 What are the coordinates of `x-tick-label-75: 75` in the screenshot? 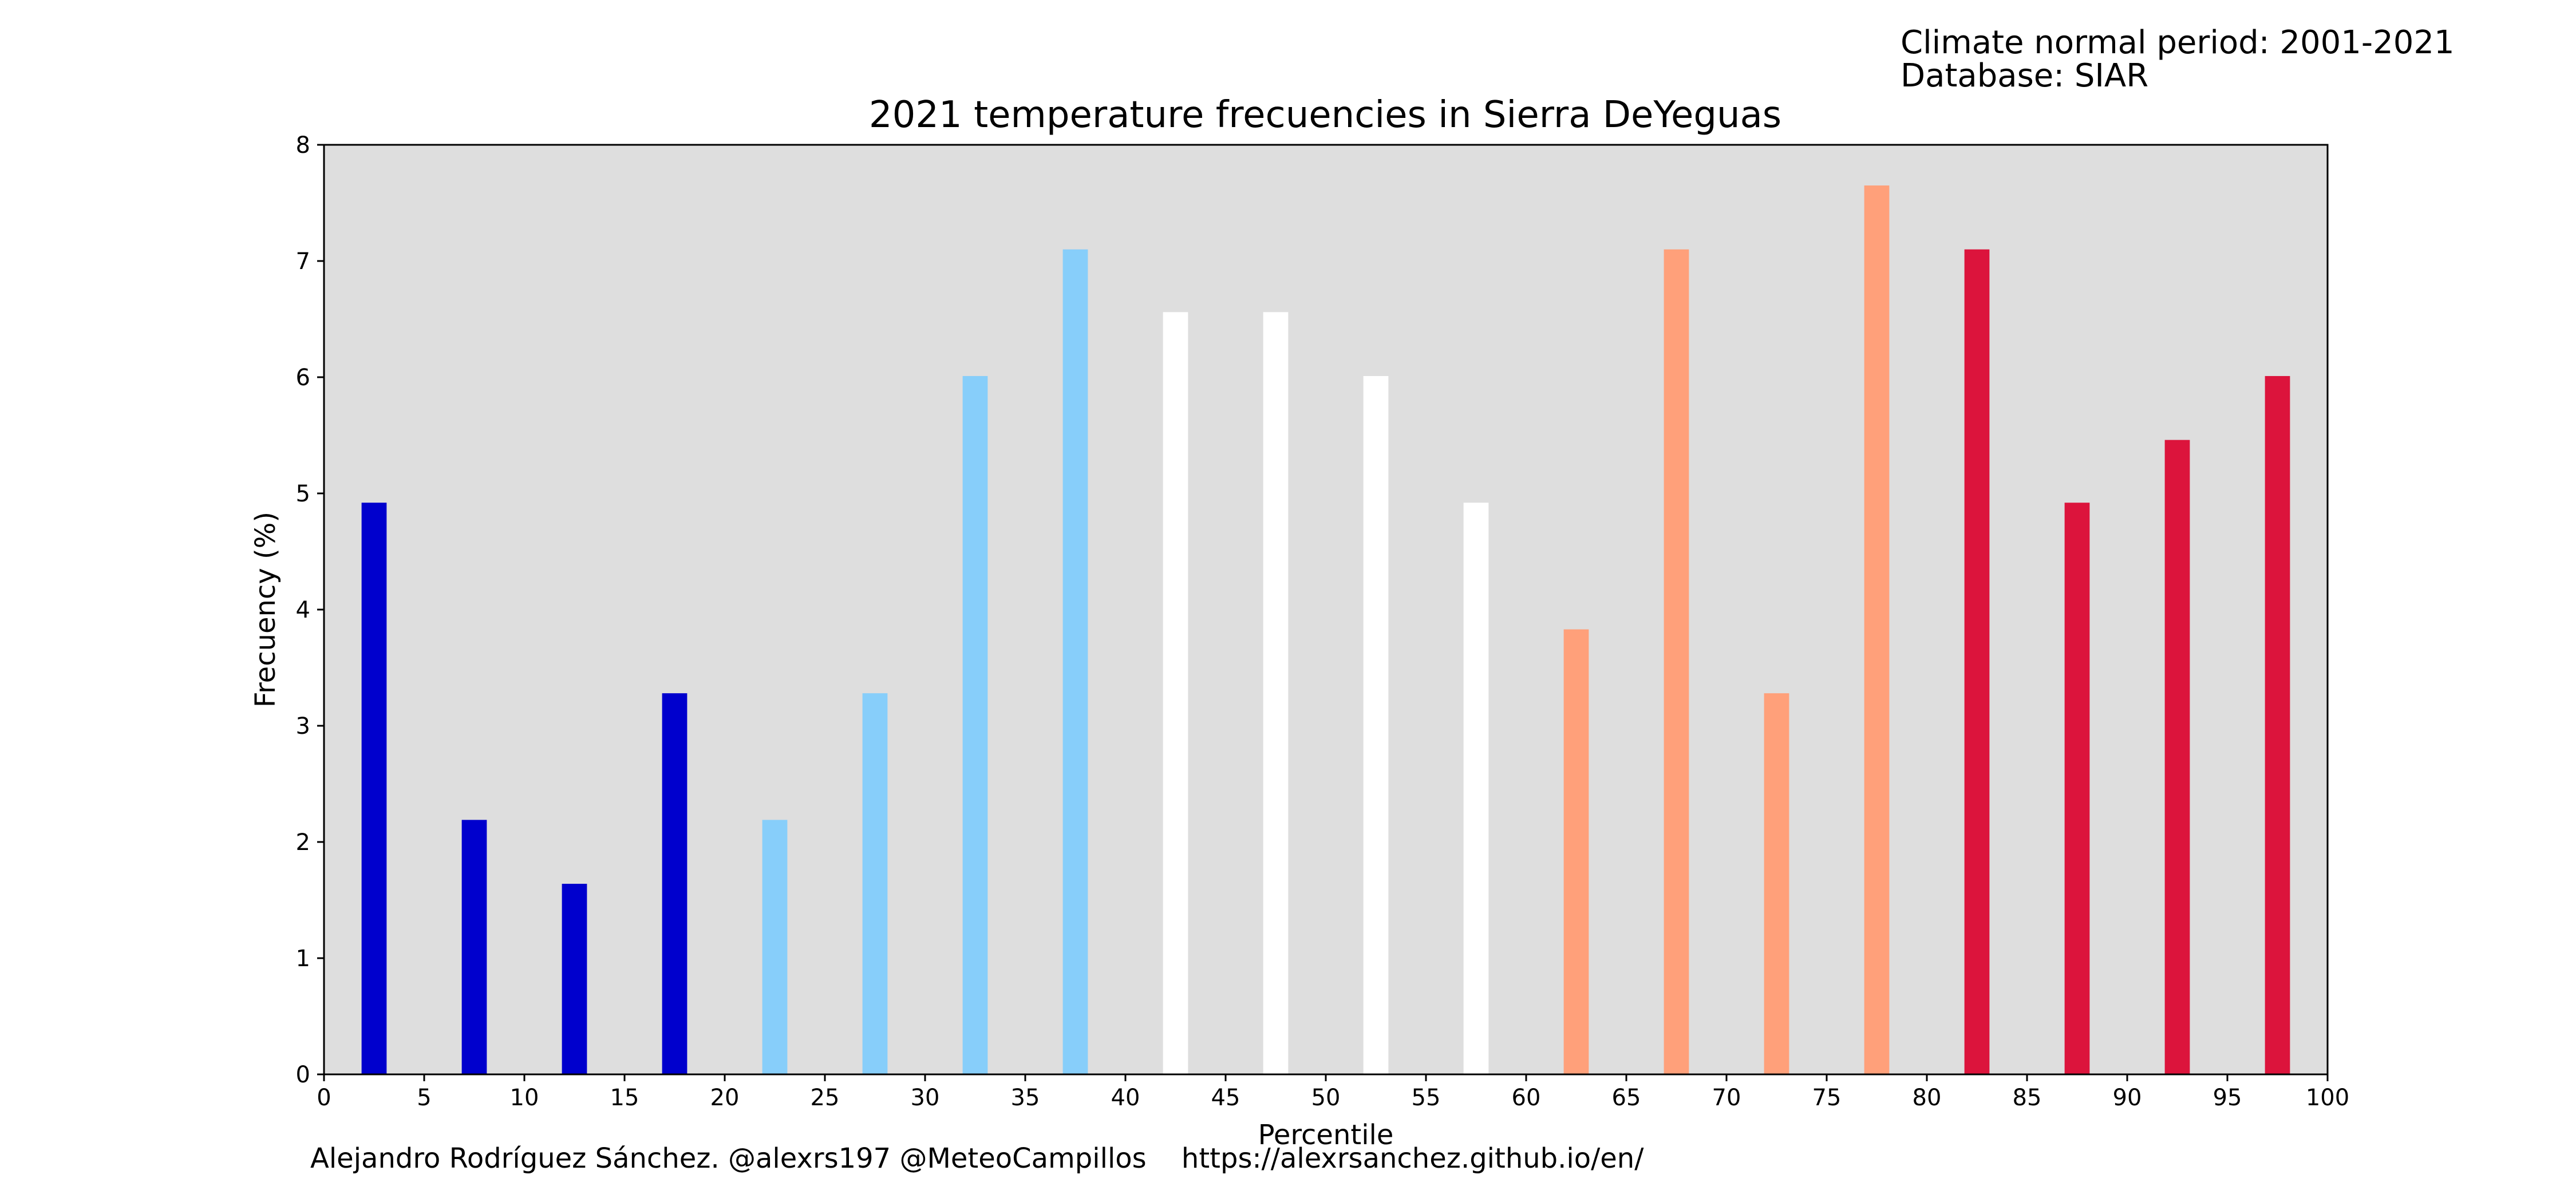 It's located at (1827, 1098).